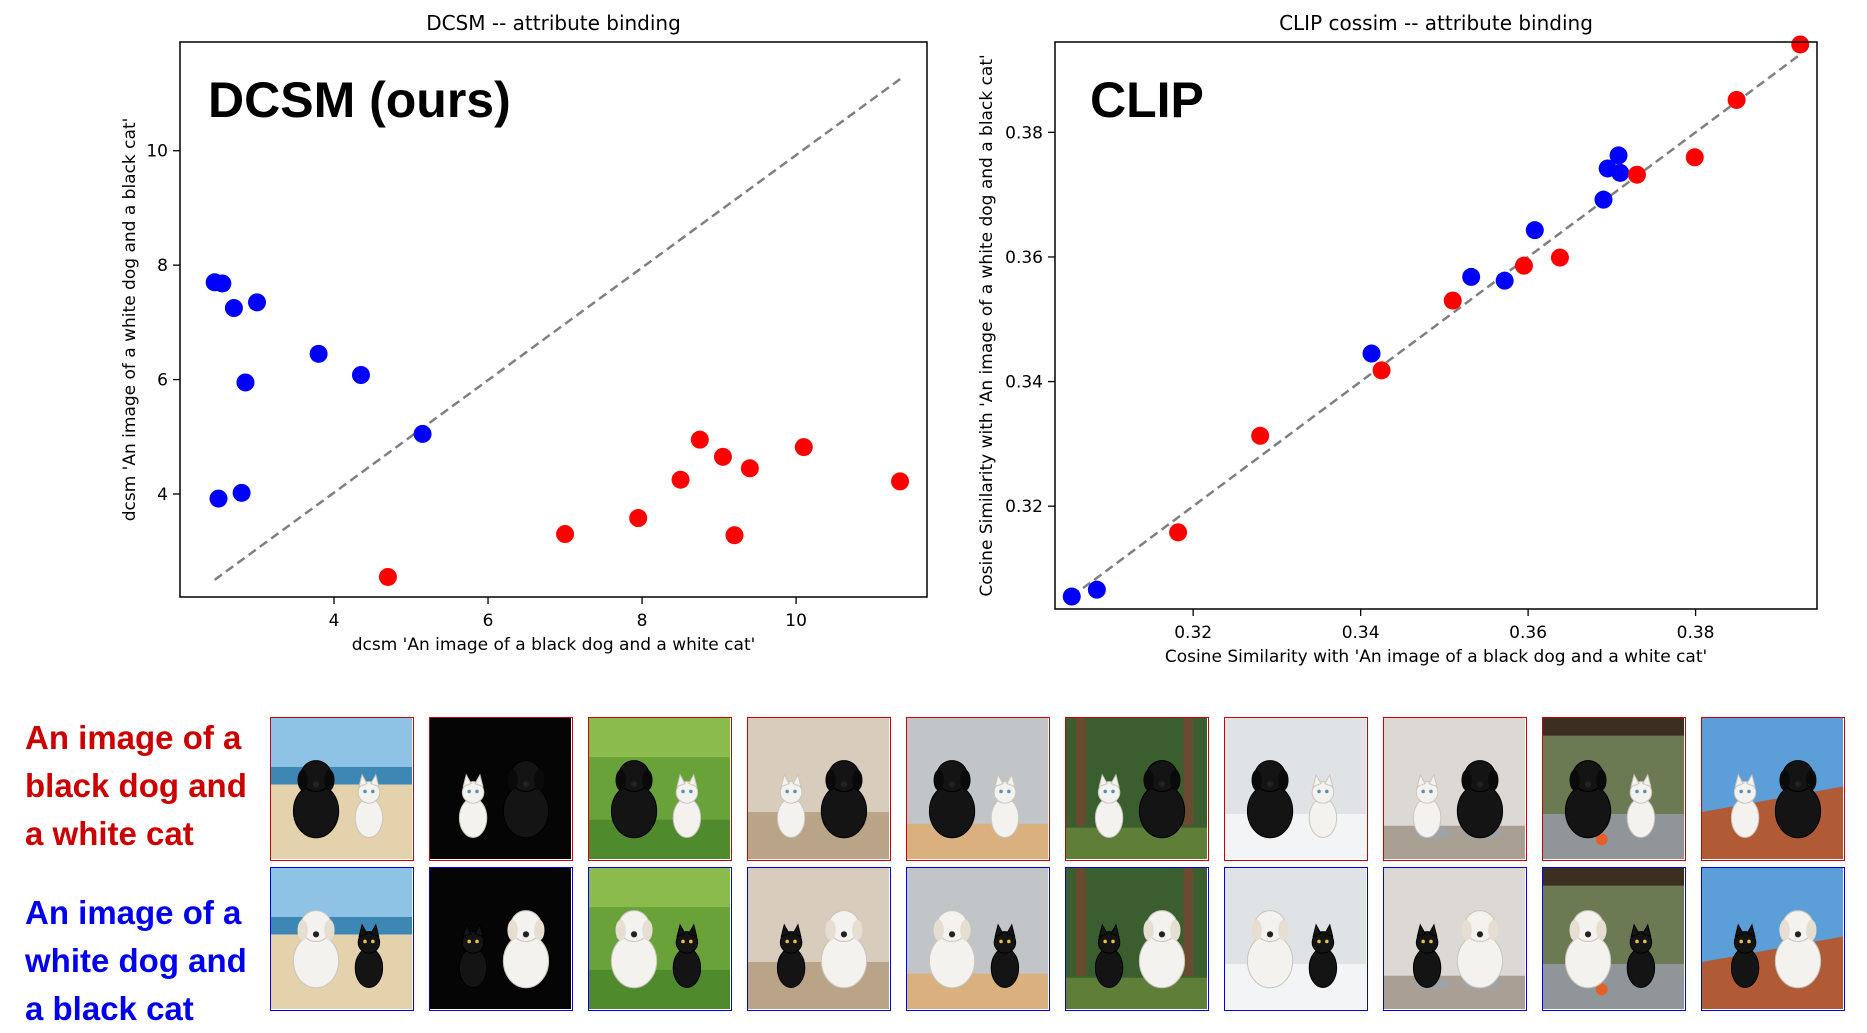 Image resolution: width=1867 pixels, height=1033 pixels. I want to click on thumbnail-table-red, so click(978, 789).